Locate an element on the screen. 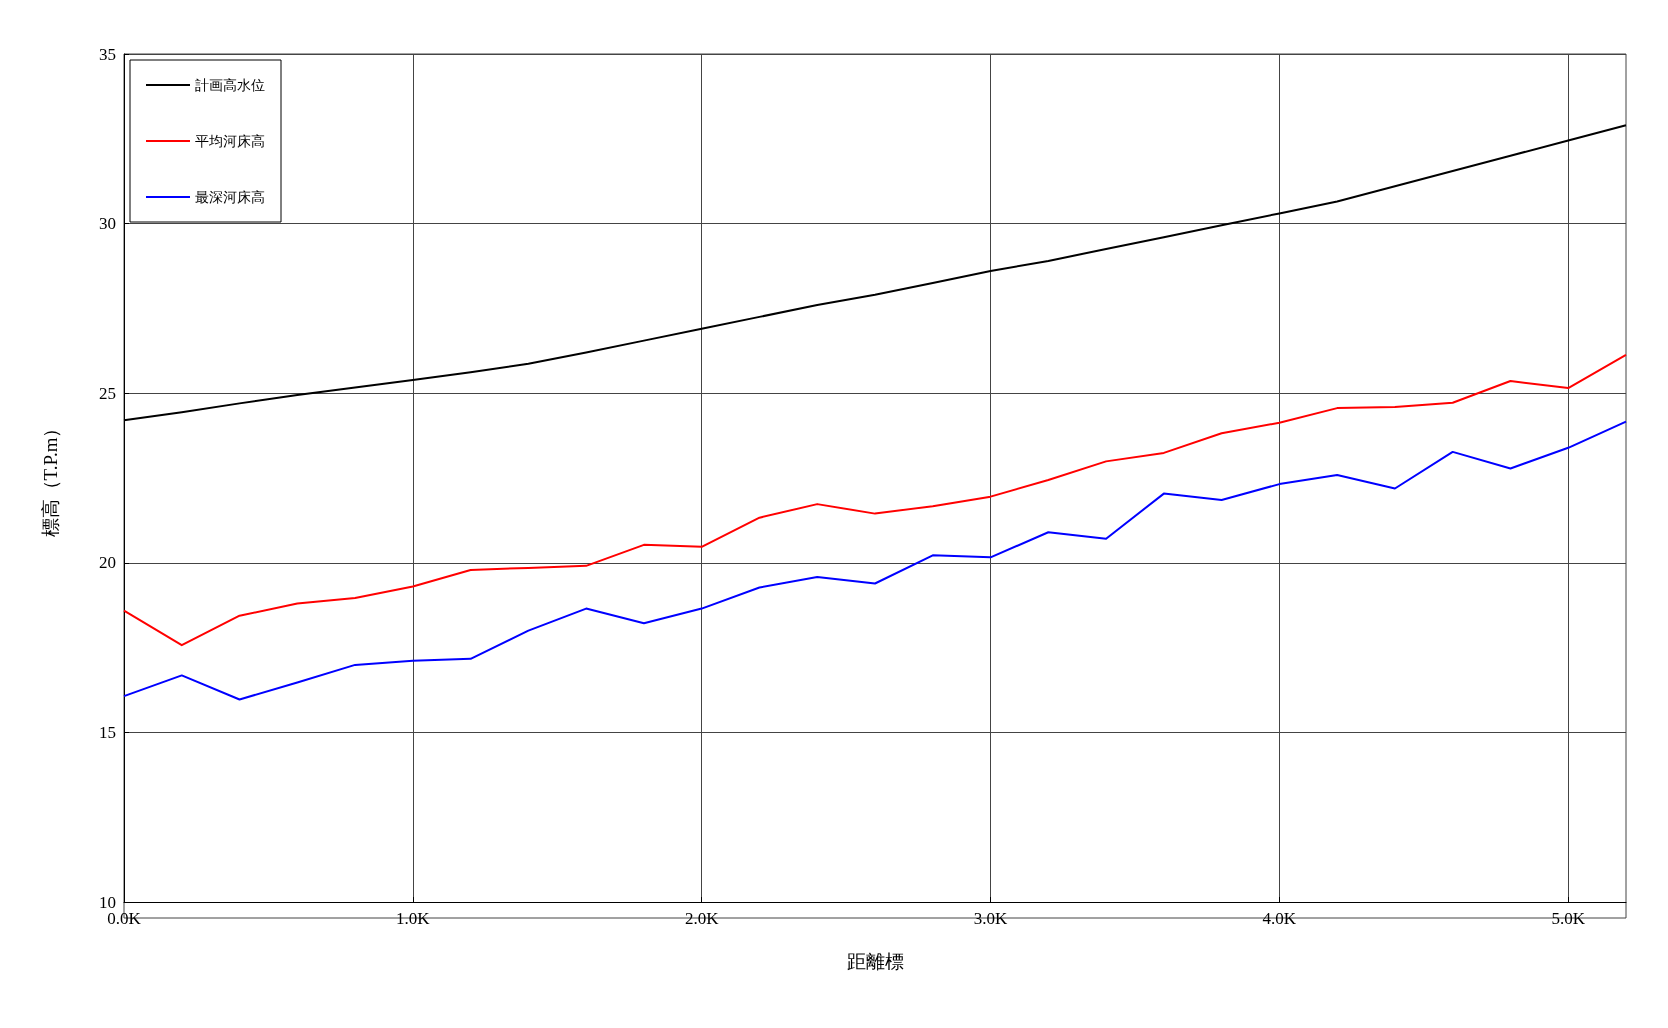 The height and width of the screenshot is (1028, 1668). y-tick-label: 25 is located at coordinates (107, 393).